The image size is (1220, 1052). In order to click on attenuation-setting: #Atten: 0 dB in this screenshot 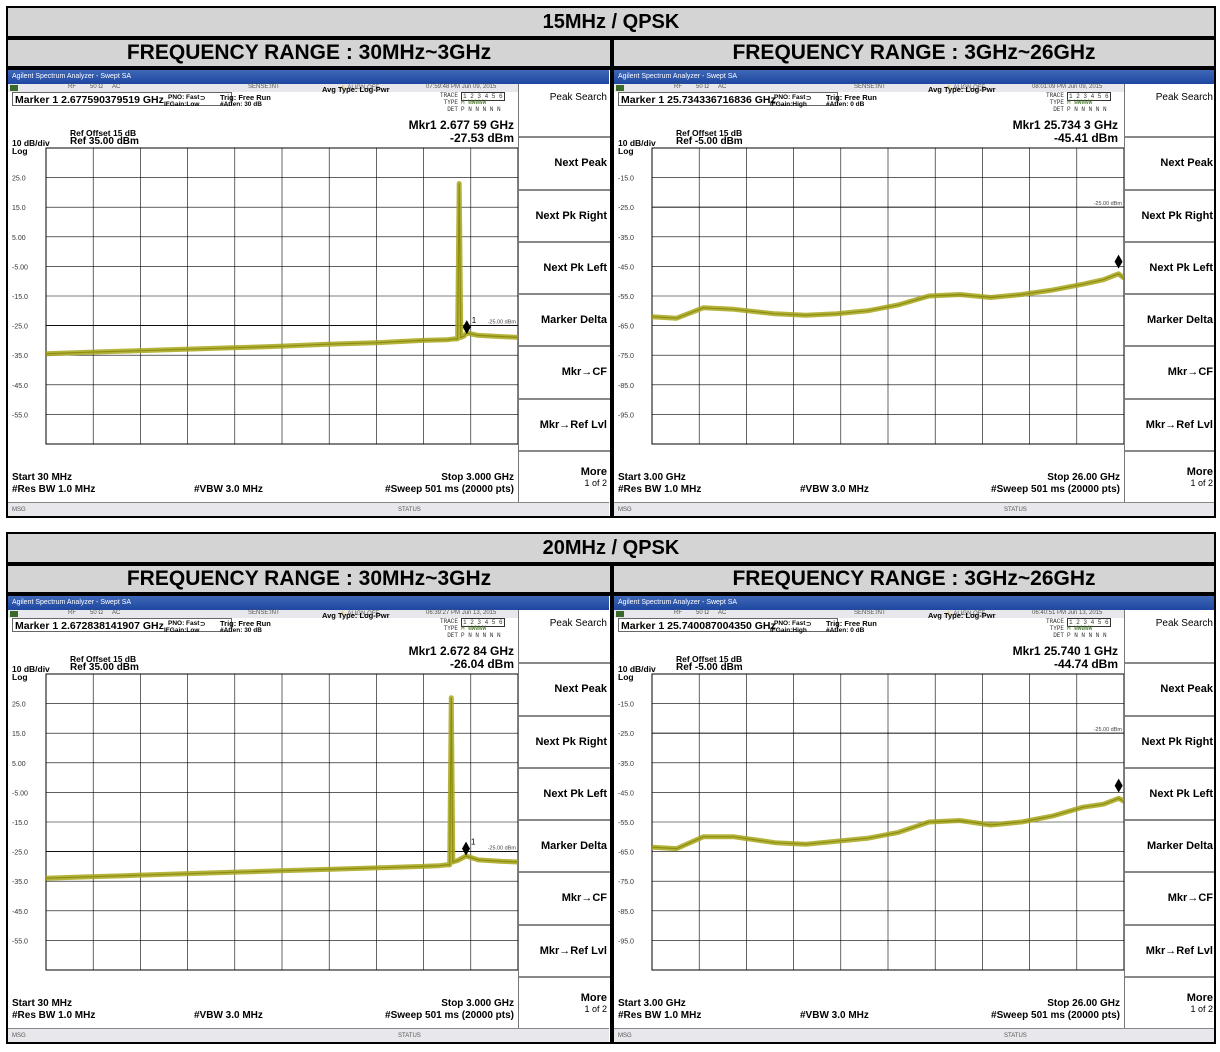, I will do `click(845, 630)`.